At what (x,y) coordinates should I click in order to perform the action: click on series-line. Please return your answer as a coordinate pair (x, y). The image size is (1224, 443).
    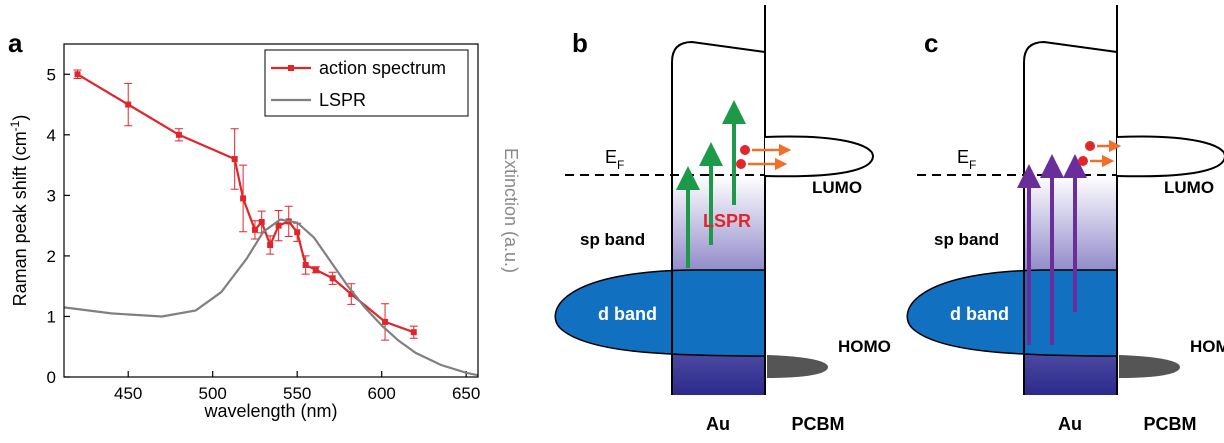
    Looking at the image, I should click on (271, 297).